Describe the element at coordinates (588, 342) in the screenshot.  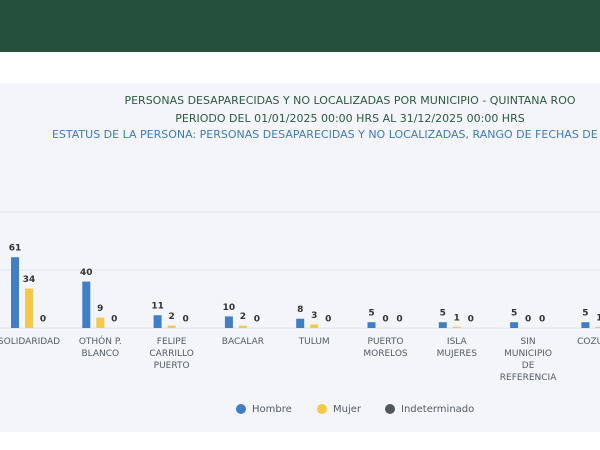
I see `x-tick-label: COZUMEL` at that location.